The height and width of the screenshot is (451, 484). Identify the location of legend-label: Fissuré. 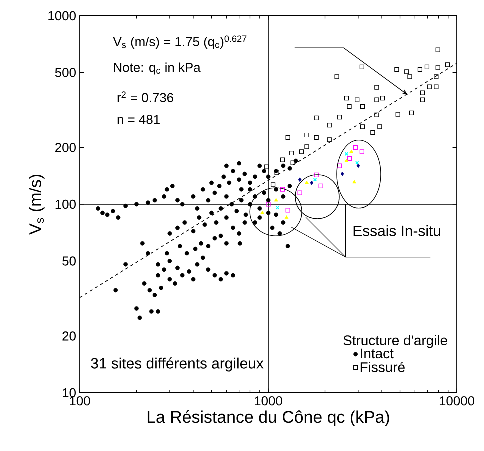
(382, 367).